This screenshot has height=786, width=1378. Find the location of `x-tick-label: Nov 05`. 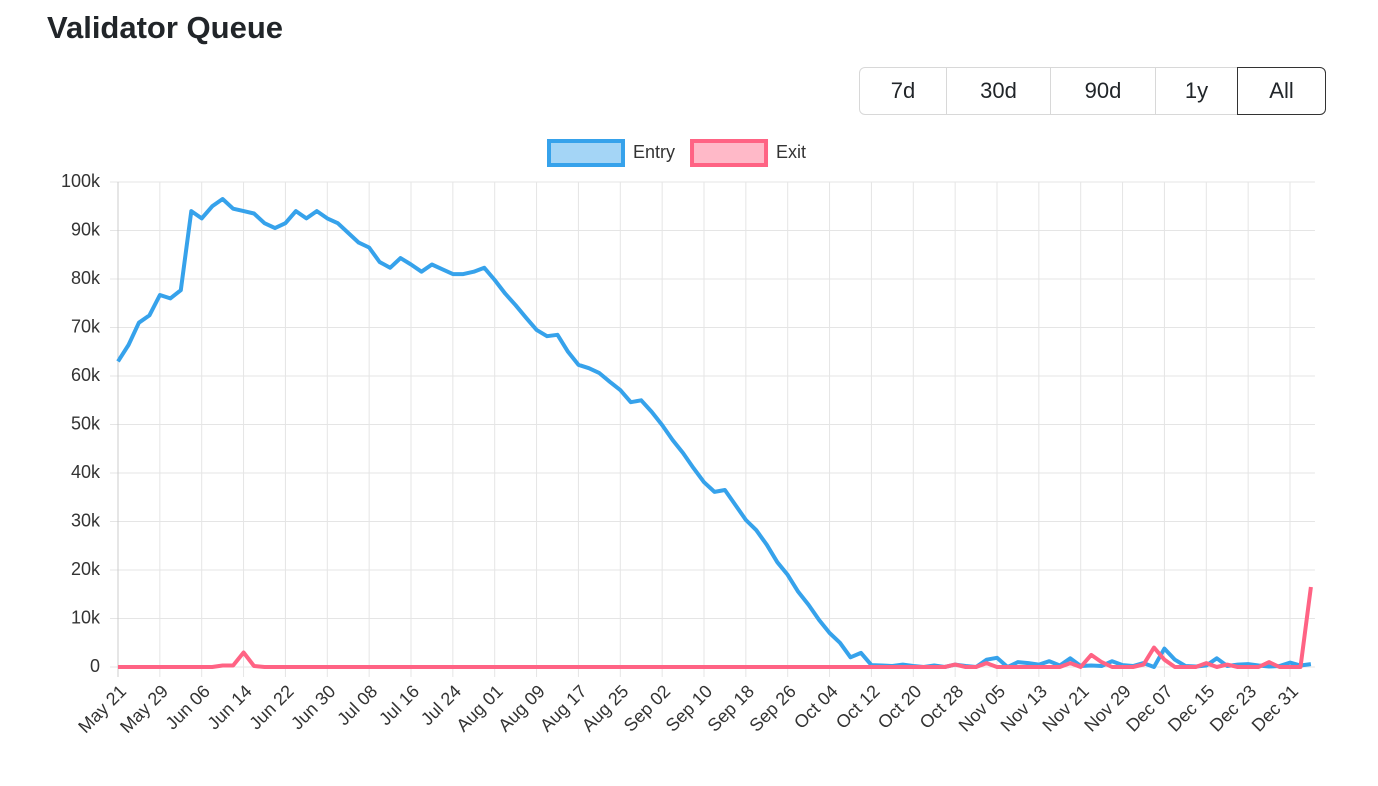

x-tick-label: Nov 05 is located at coordinates (982, 708).